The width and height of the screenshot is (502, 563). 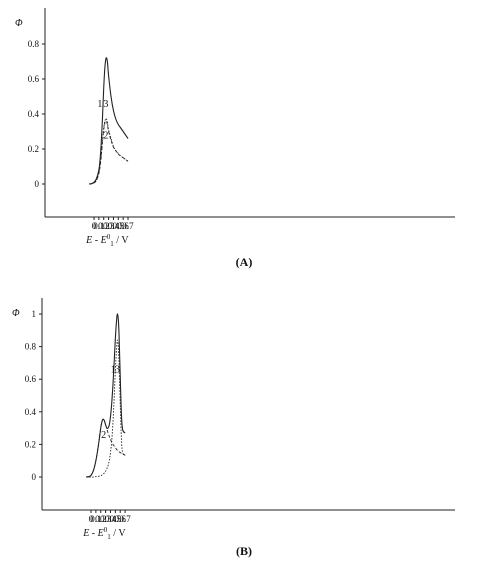 I want to click on y-tick-label: 1, so click(x=34, y=314).